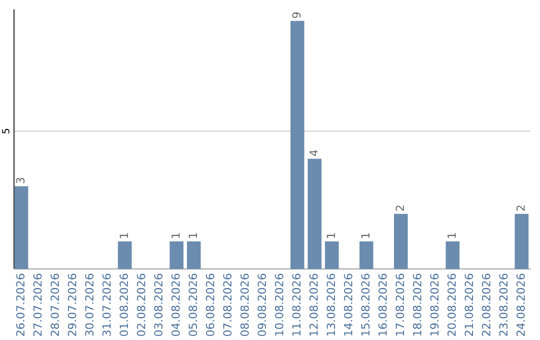 Image resolution: width=540 pixels, height=340 pixels. Describe the element at coordinates (365, 305) in the screenshot. I see `x-tick-label: 15.08.2026` at that location.